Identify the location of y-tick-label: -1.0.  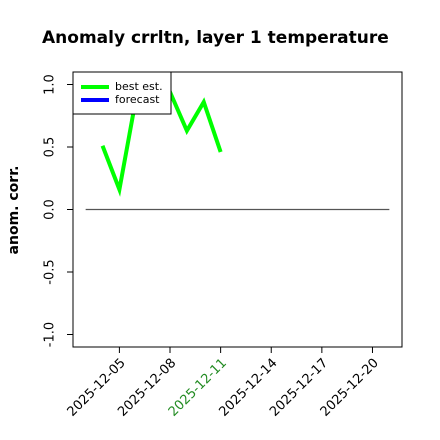
(50, 334).